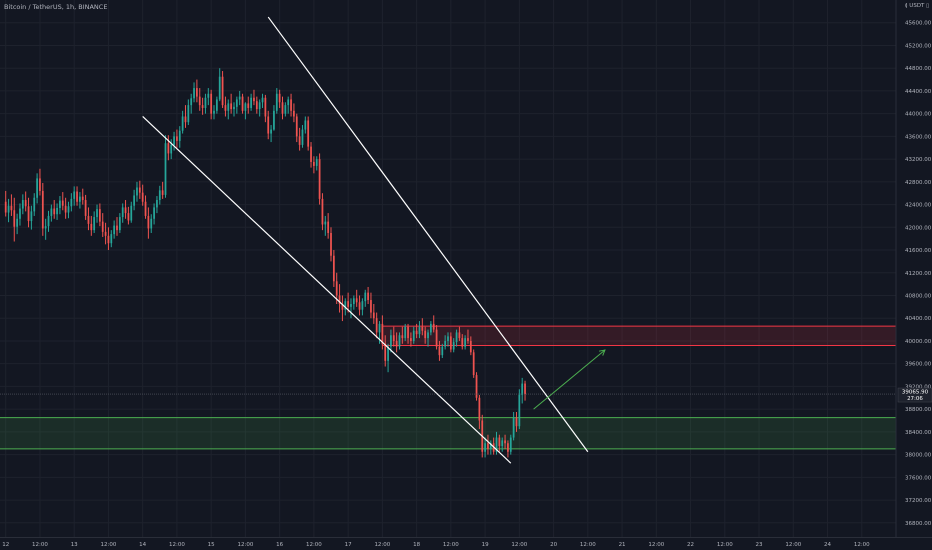 This screenshot has width=932, height=550. I want to click on y-tick-label: 42000.00, so click(918, 228).